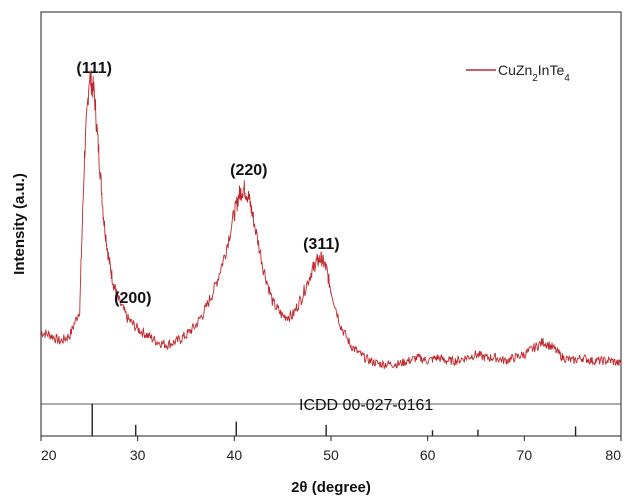 The width and height of the screenshot is (629, 500). Describe the element at coordinates (19, 224) in the screenshot. I see `y-axis-title: Intensity (a.u.)` at that location.